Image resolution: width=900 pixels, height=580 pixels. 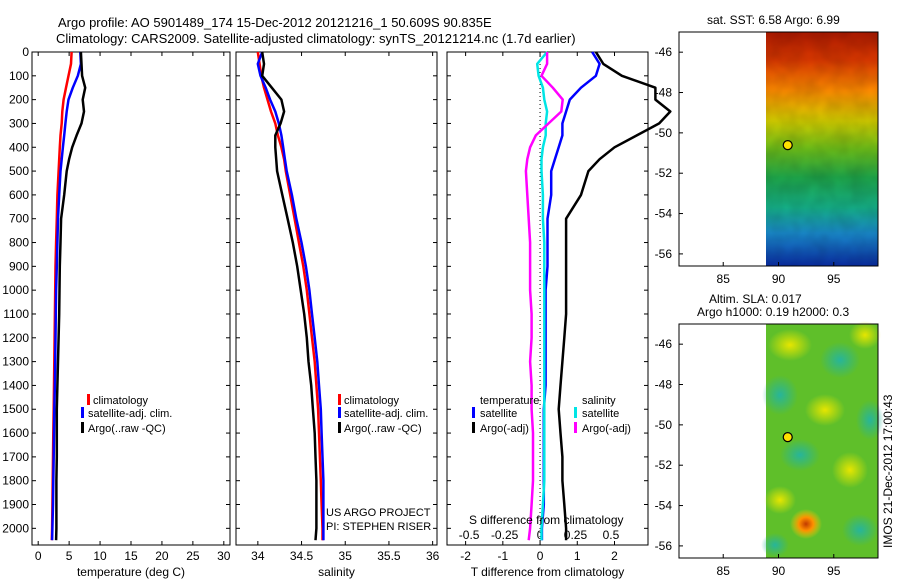 What do you see at coordinates (469, 535) in the screenshot?
I see `s-tick-label: -0.5` at bounding box center [469, 535].